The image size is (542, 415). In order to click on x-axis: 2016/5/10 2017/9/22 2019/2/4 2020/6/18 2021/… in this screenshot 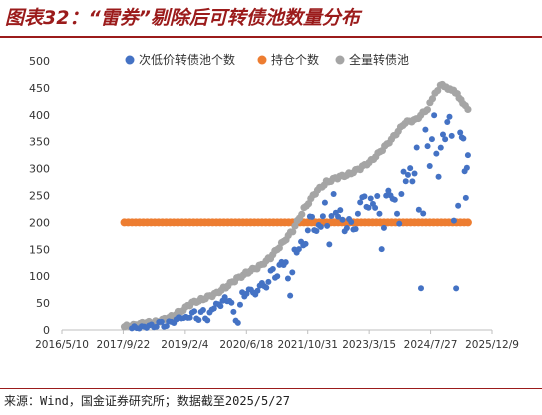, I will do `click(277, 340)`.